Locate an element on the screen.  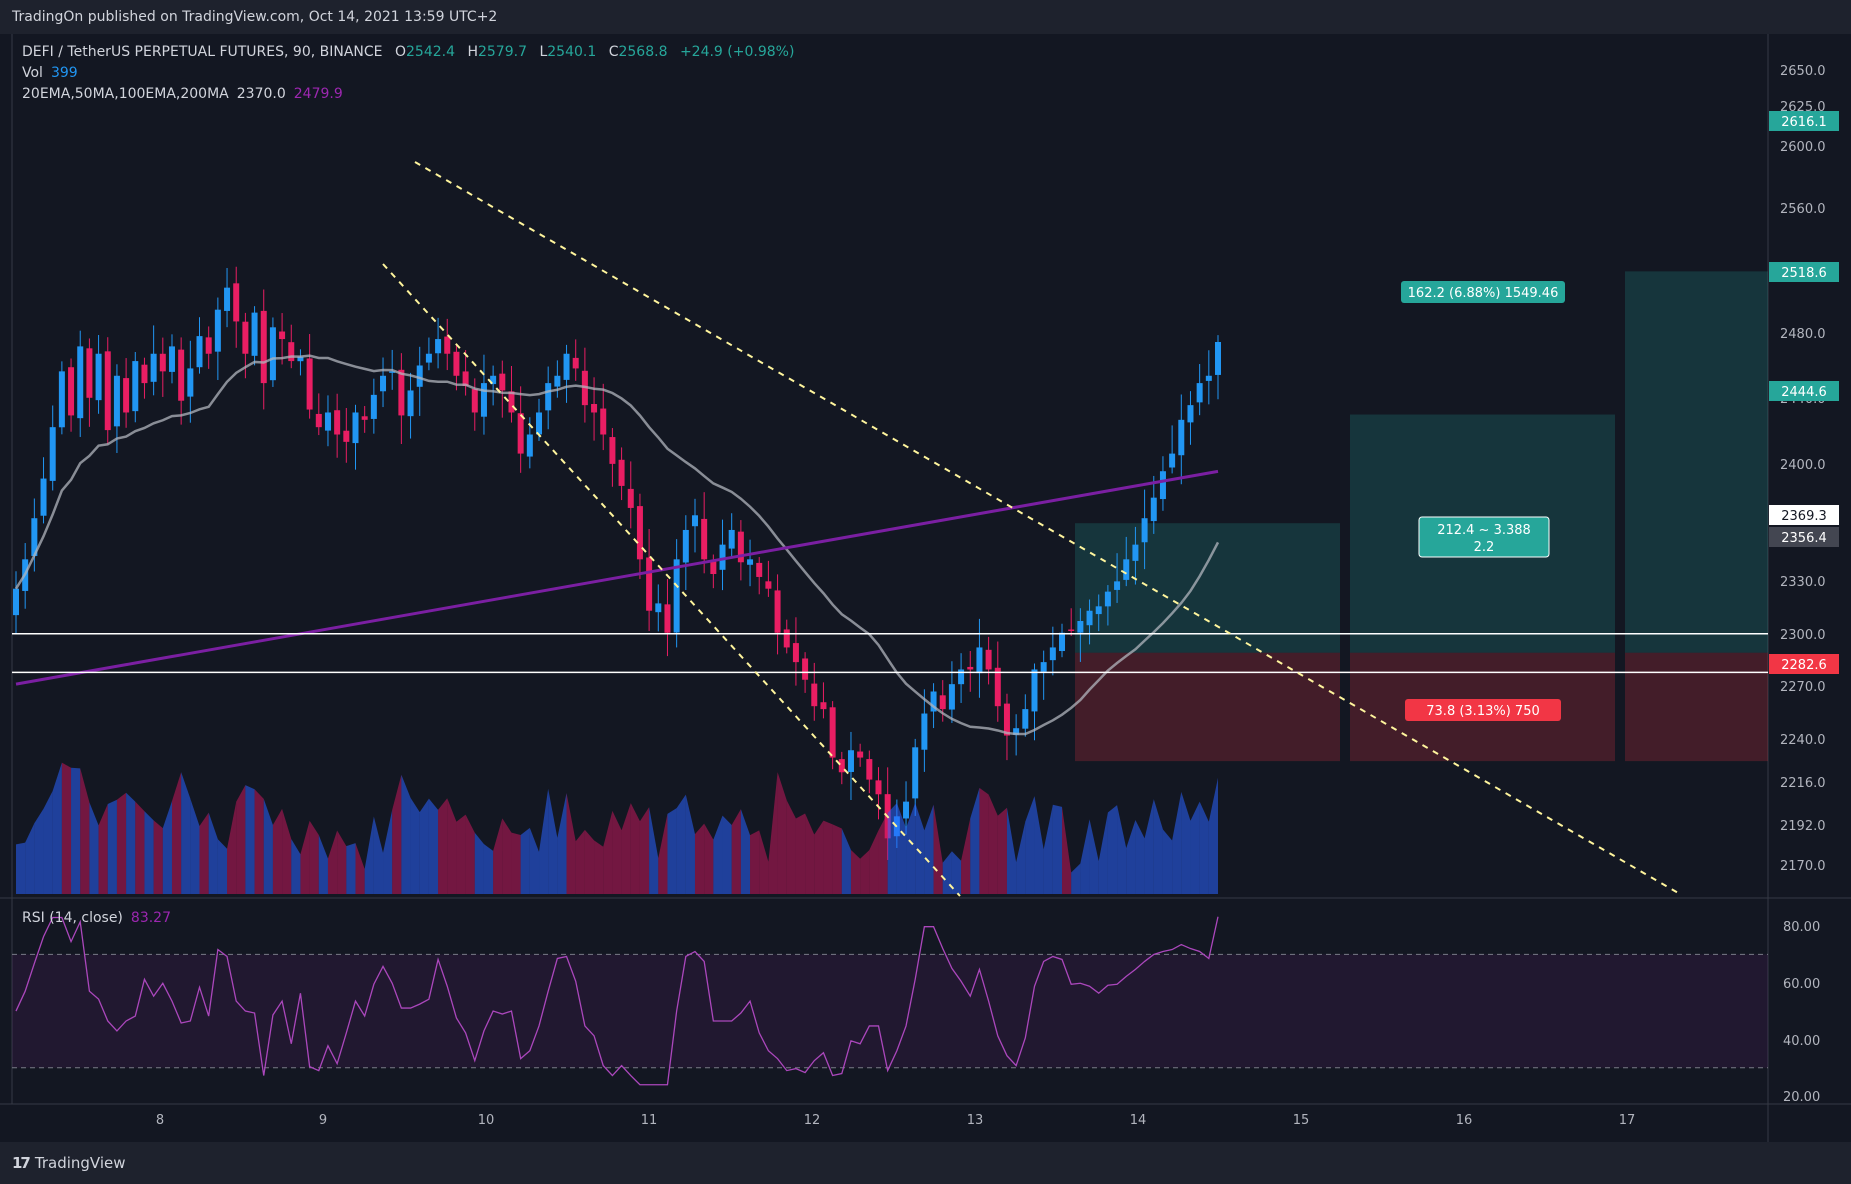
rsi-tick: 80.00 is located at coordinates (1801, 927).